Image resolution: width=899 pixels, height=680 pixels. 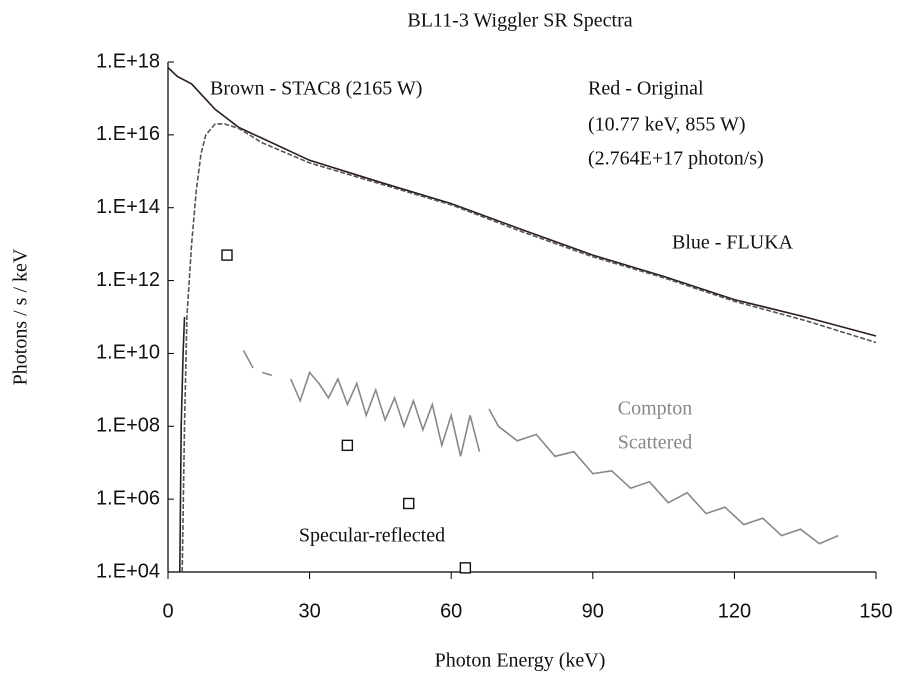 I want to click on y-tick-label: 1.E+18, so click(x=128, y=61).